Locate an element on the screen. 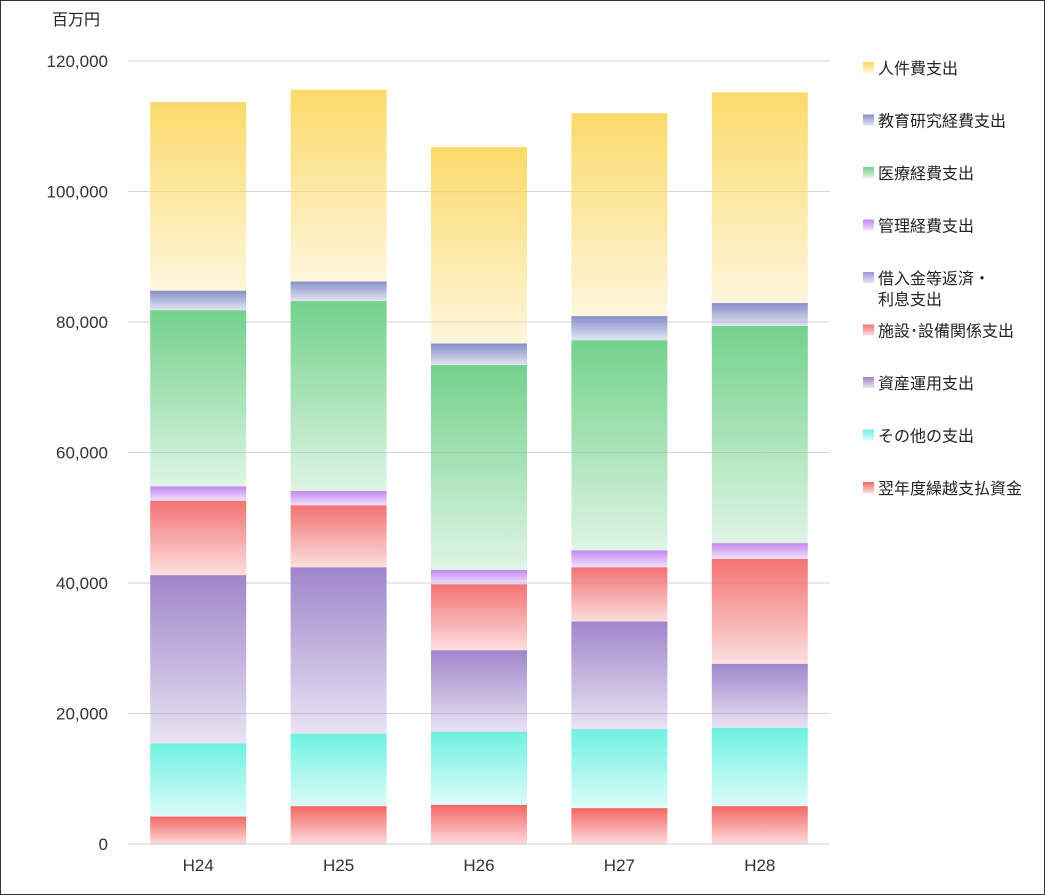 This screenshot has height=895, width=1045. legend-label: 翌年度繰越支払資金 is located at coordinates (950, 489).